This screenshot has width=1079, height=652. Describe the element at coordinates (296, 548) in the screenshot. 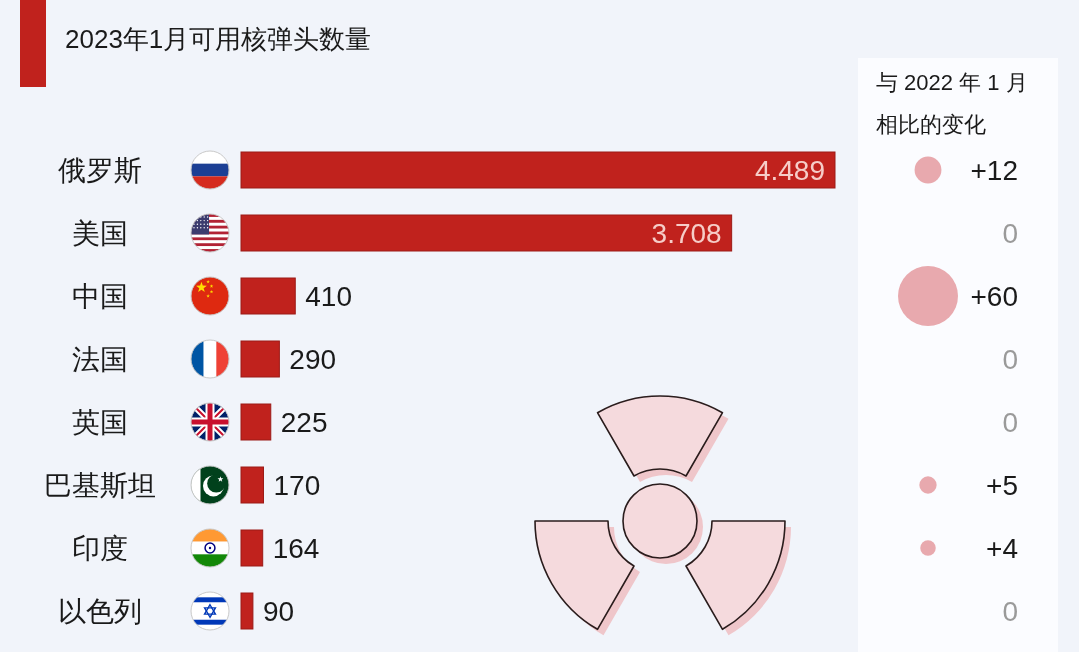

I see `data-label: 164` at that location.